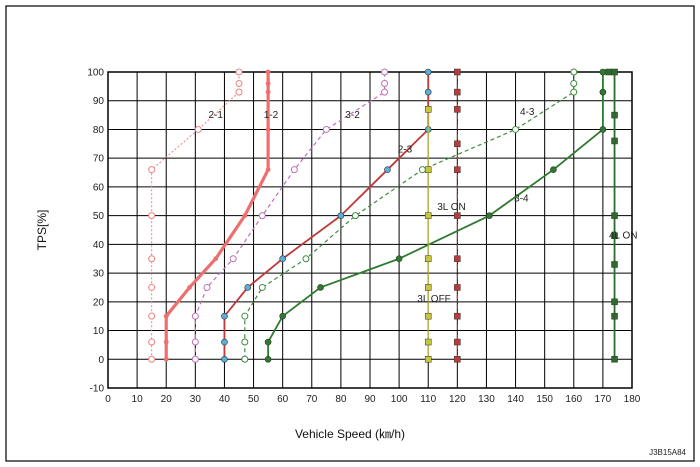  What do you see at coordinates (167, 399) in the screenshot?
I see `x-tick-label: 20` at bounding box center [167, 399].